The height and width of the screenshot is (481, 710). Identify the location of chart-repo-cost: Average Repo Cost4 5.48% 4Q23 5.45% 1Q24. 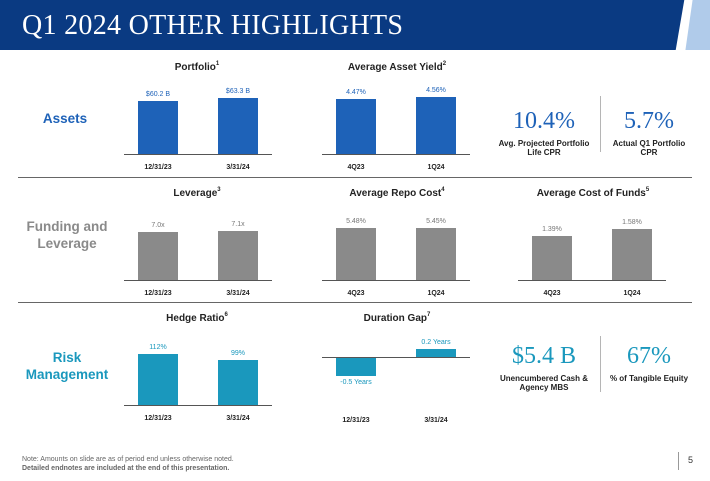
(397, 242).